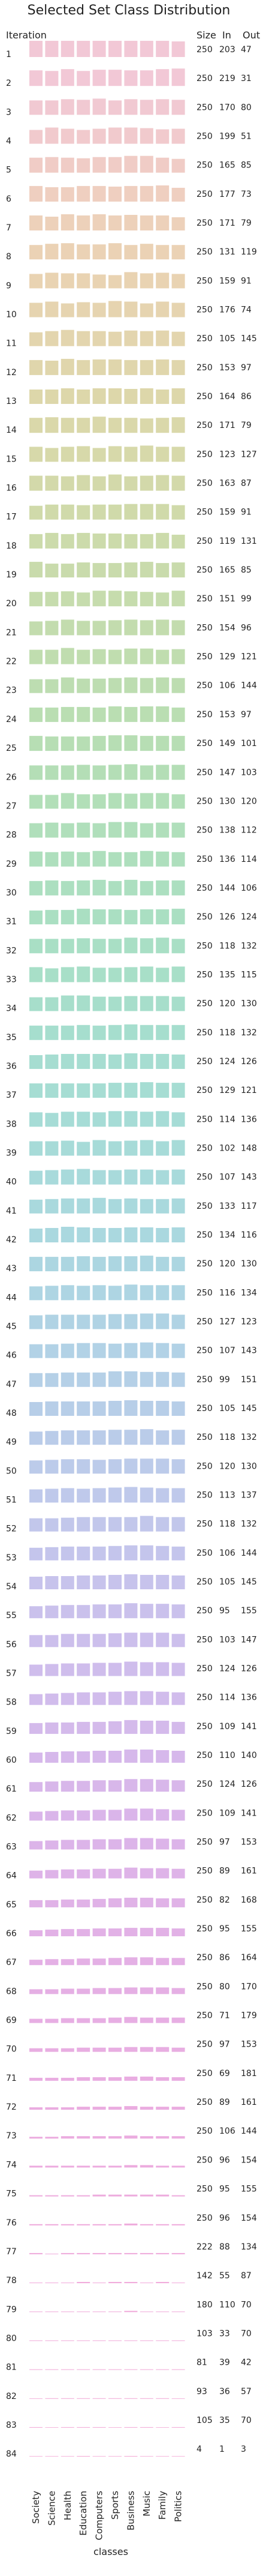  Describe the element at coordinates (131, 1554) in the screenshot. I see `iteration-row: 53 250 106 144` at that location.